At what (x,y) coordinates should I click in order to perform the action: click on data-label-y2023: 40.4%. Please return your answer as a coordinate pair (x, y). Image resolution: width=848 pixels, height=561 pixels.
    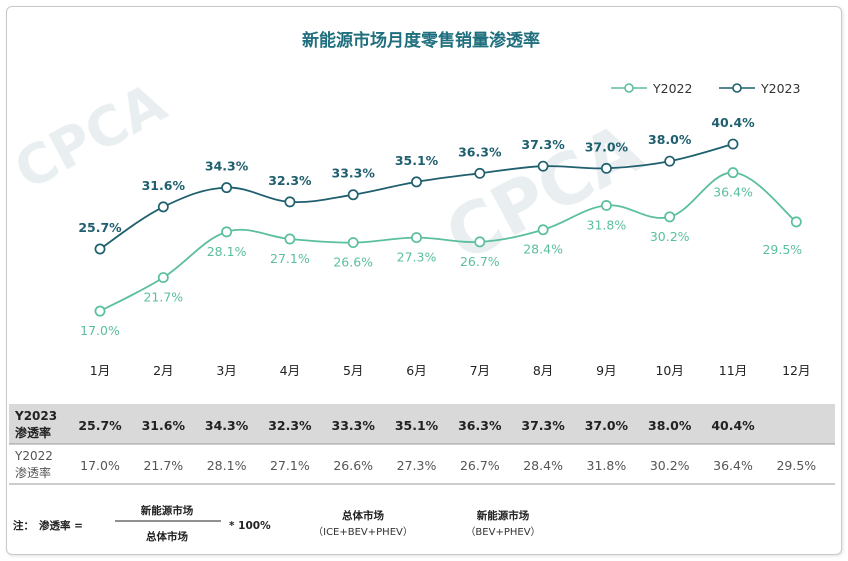
    Looking at the image, I should click on (733, 122).